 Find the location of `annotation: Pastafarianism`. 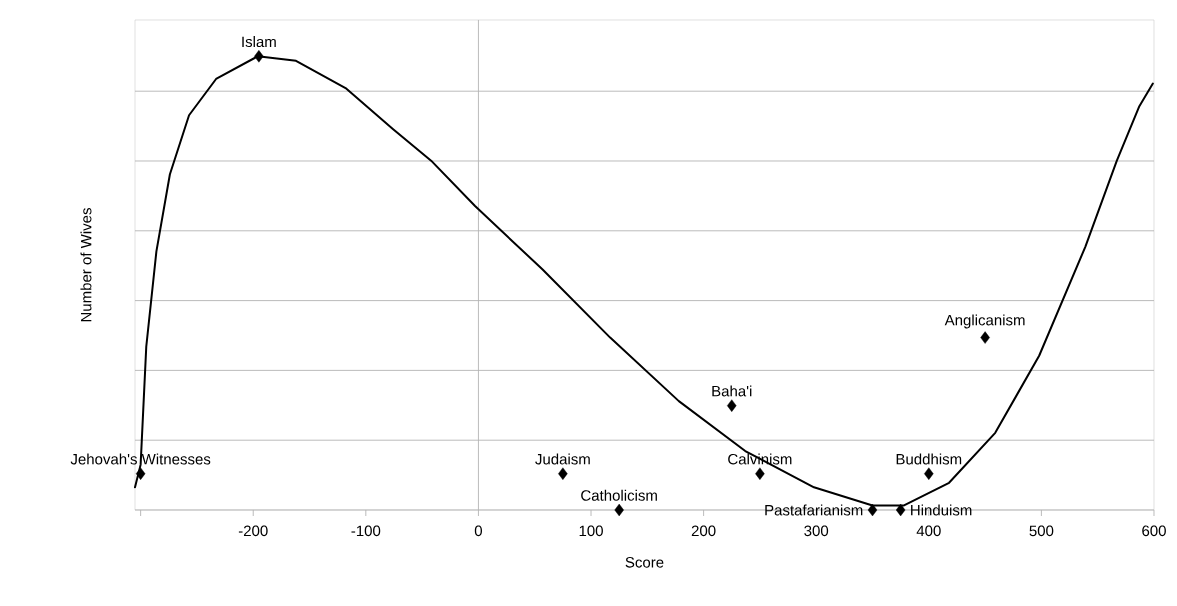

annotation: Pastafarianism is located at coordinates (814, 510).